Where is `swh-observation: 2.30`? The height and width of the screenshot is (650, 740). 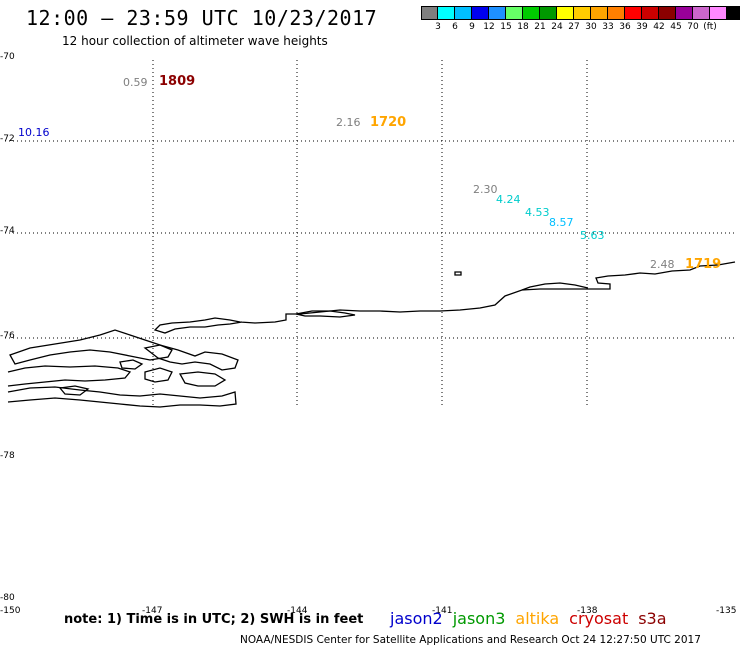
swh-observation: 2.30 is located at coordinates (485, 189).